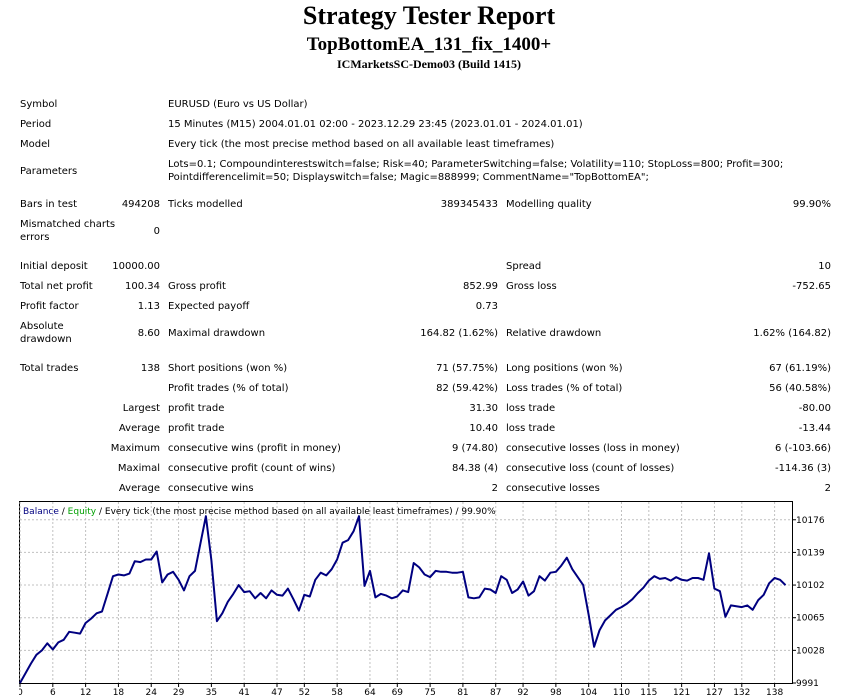 This screenshot has height=698, width=858. I want to click on maximum-wins-label: consecutive wins (profit in money), so click(254, 448).